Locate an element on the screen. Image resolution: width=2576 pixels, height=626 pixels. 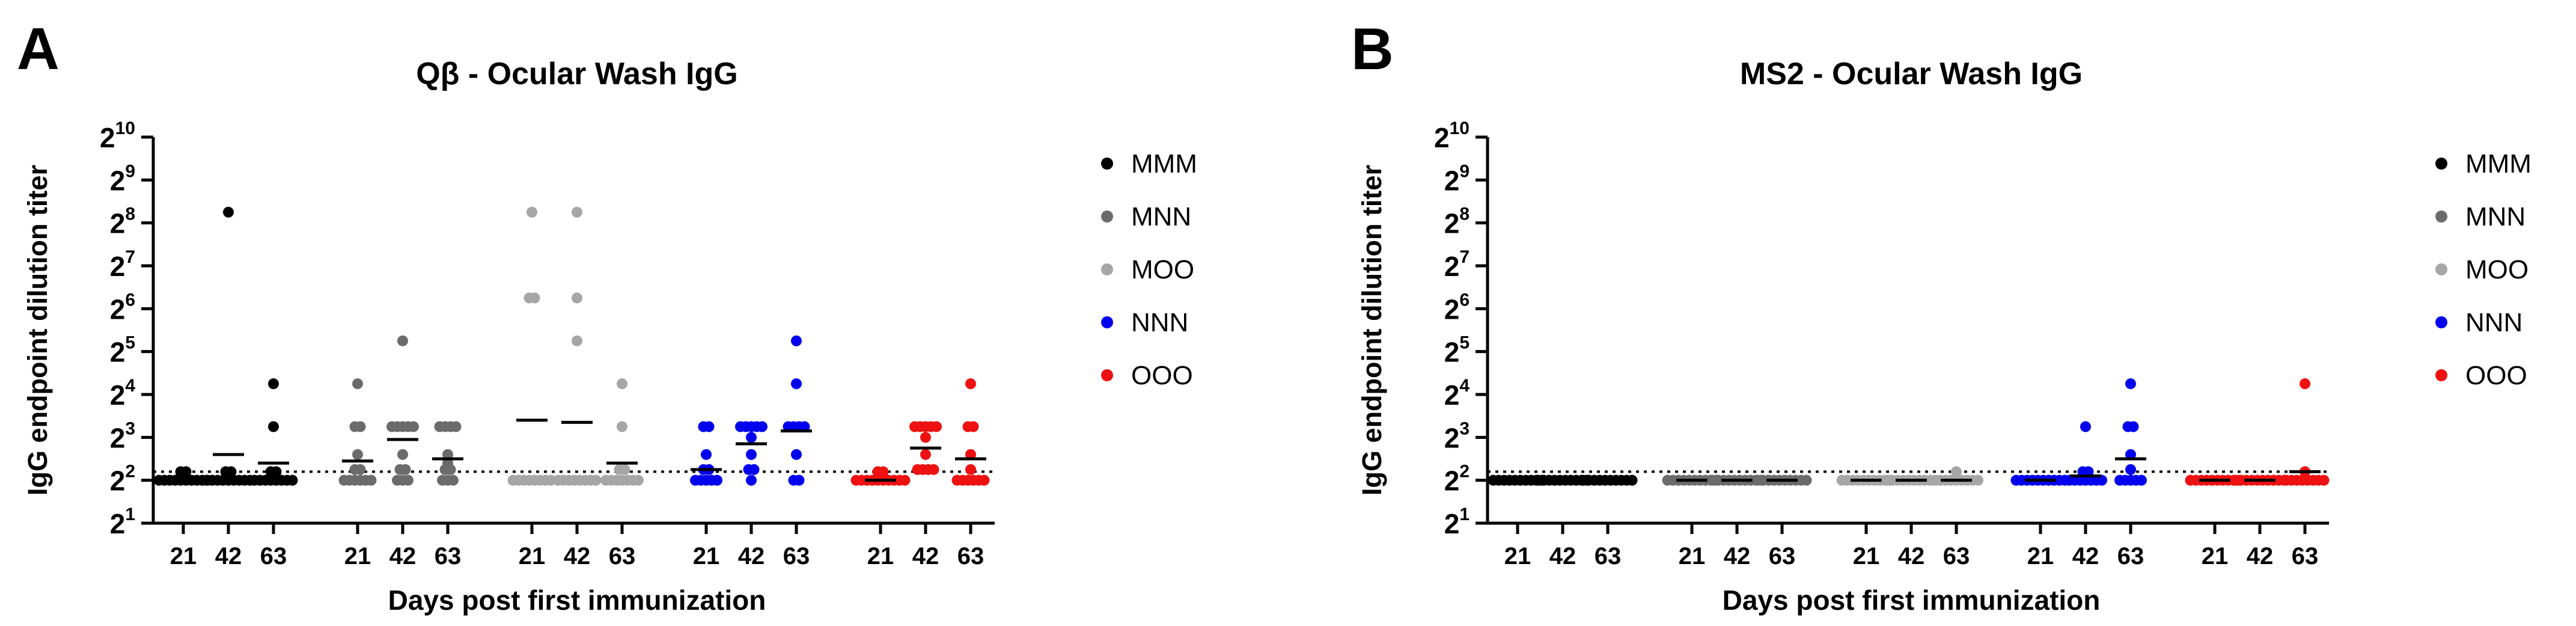
legend-item-nnn: NNN is located at coordinates (2494, 322).